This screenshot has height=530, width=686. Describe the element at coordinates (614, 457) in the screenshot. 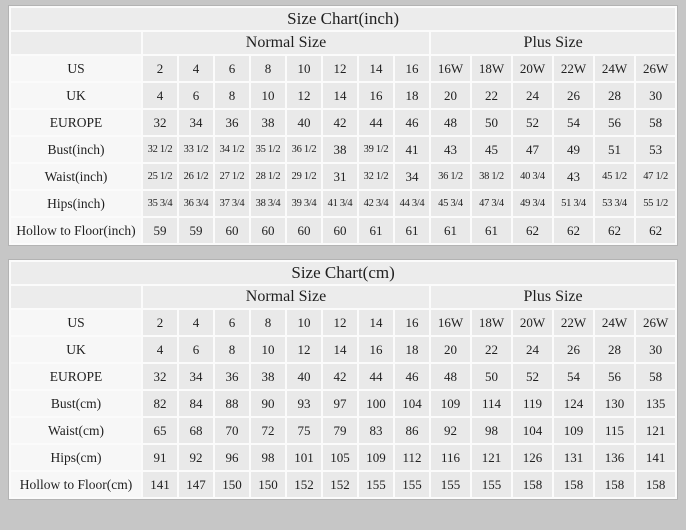

I see `size-cell: 136` at that location.